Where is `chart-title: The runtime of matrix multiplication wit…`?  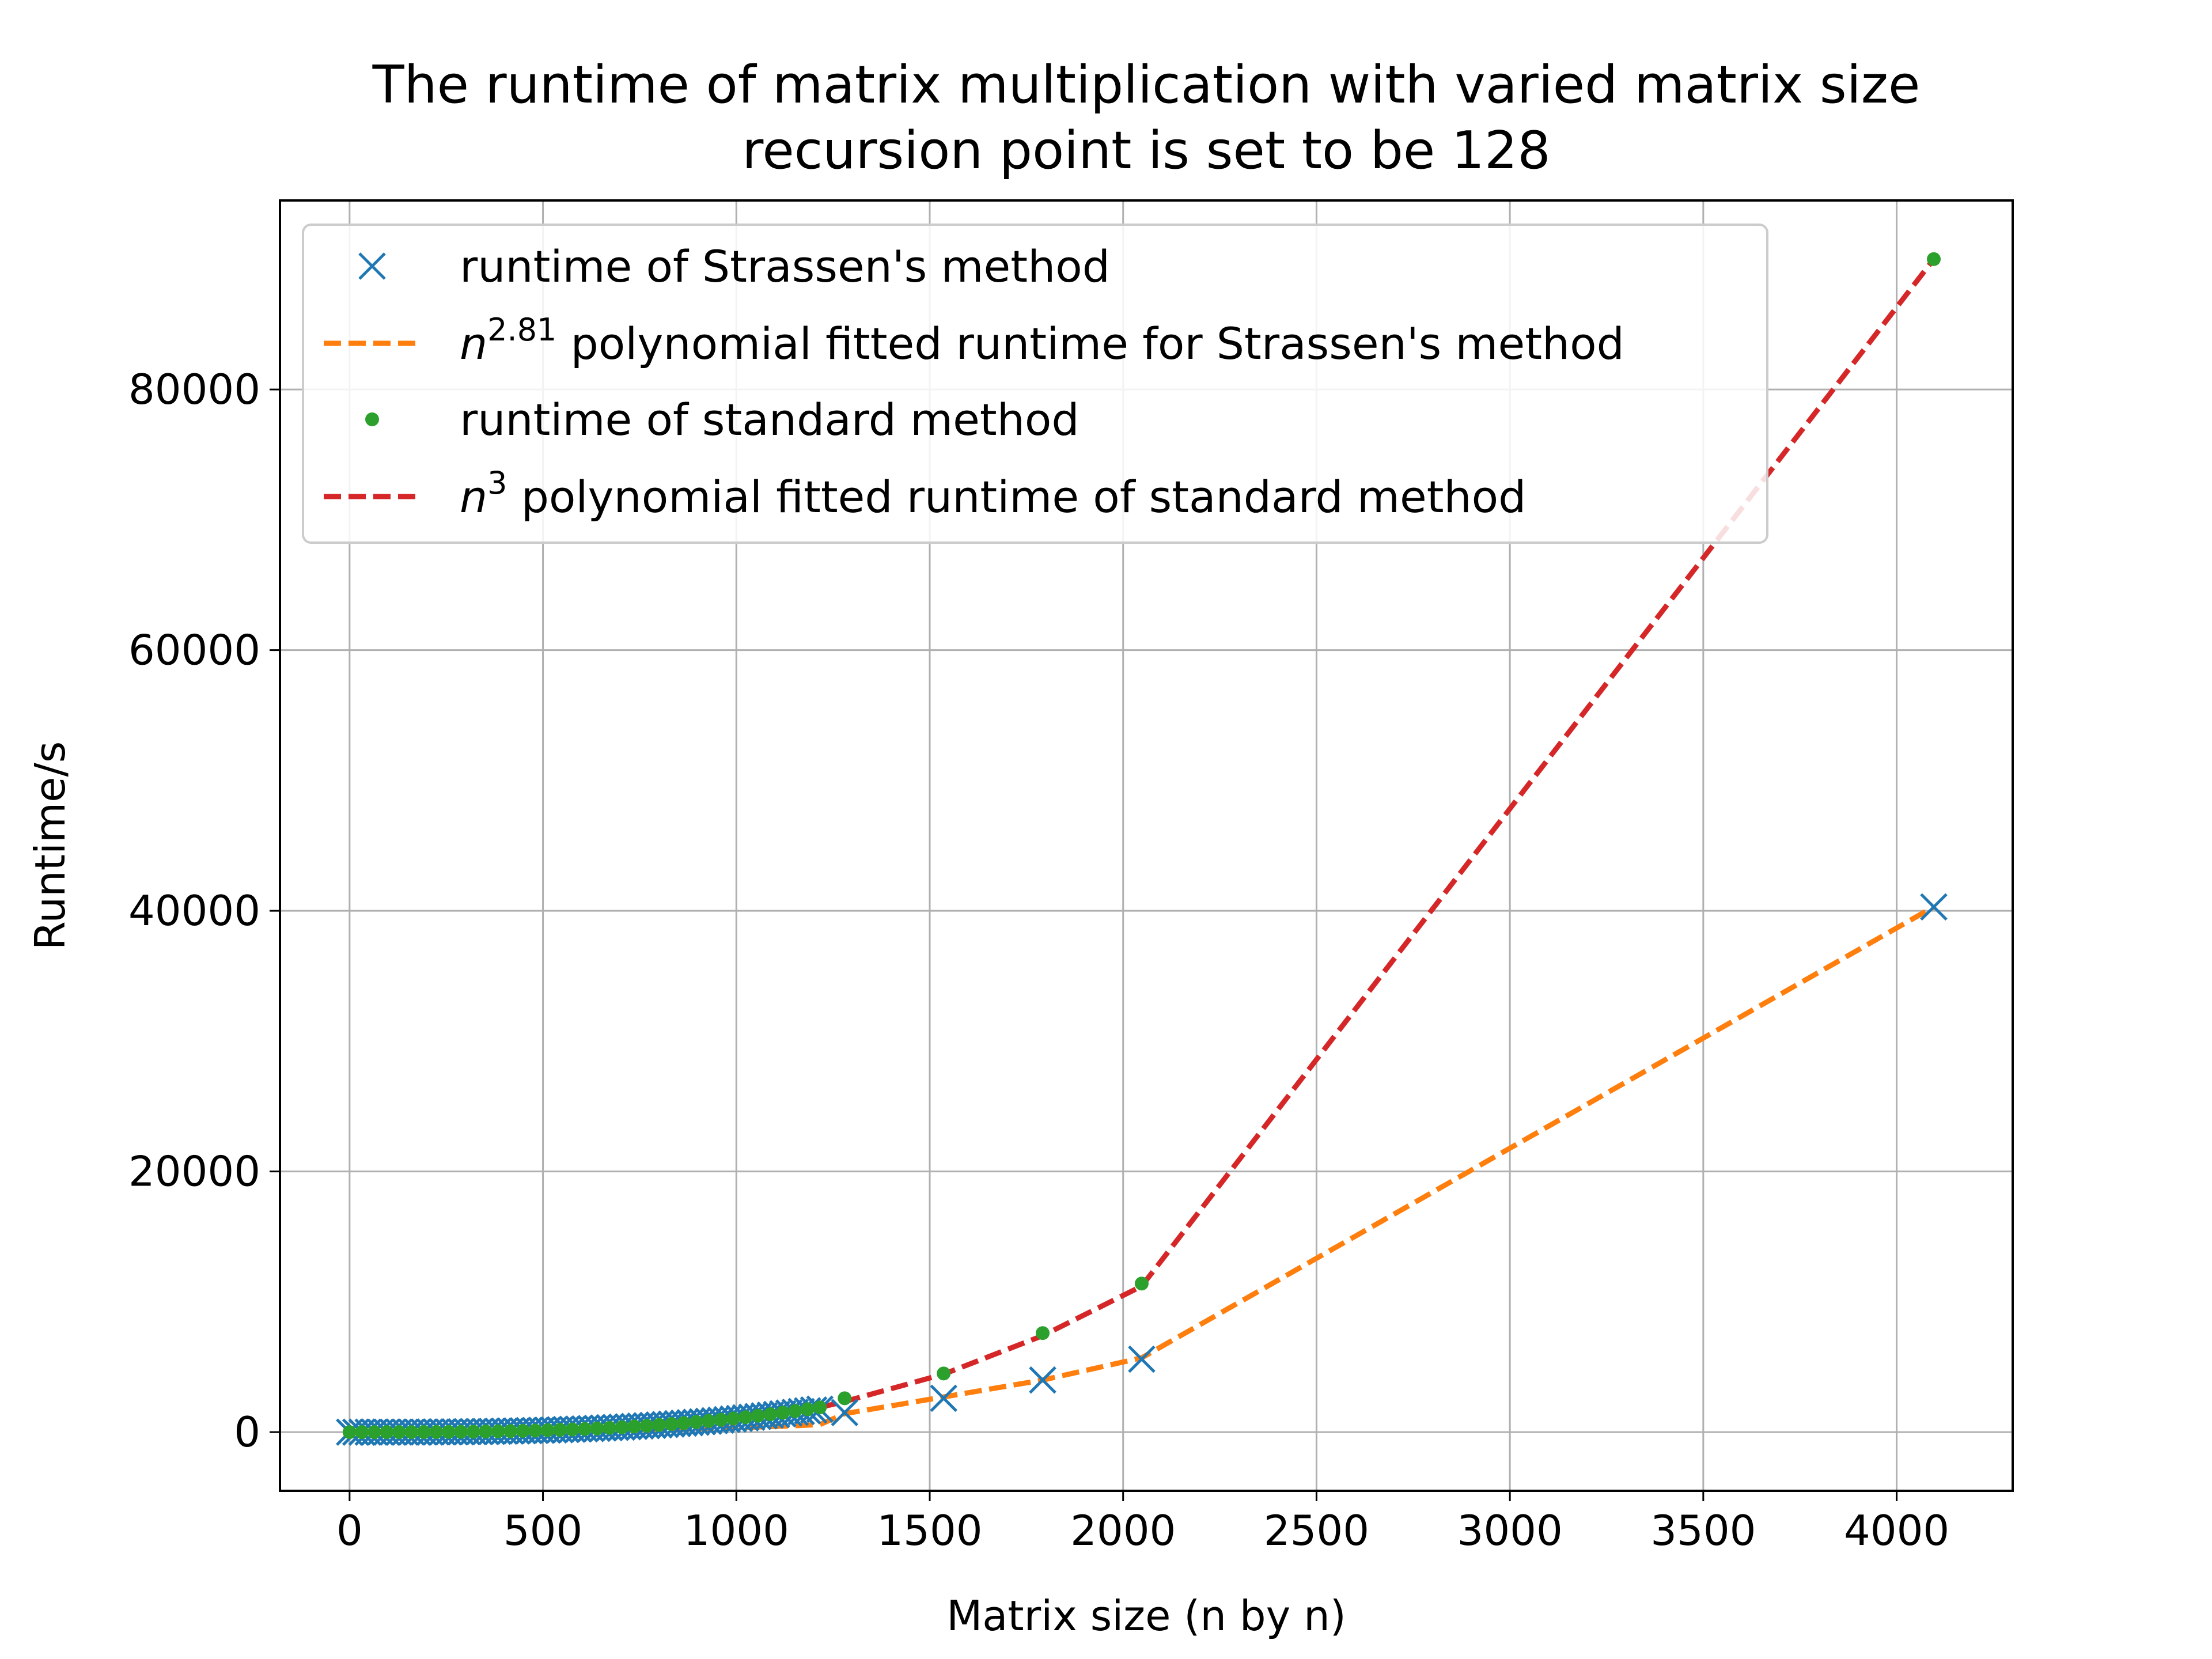
chart-title: The runtime of matrix multiplication wit… is located at coordinates (1146, 85).